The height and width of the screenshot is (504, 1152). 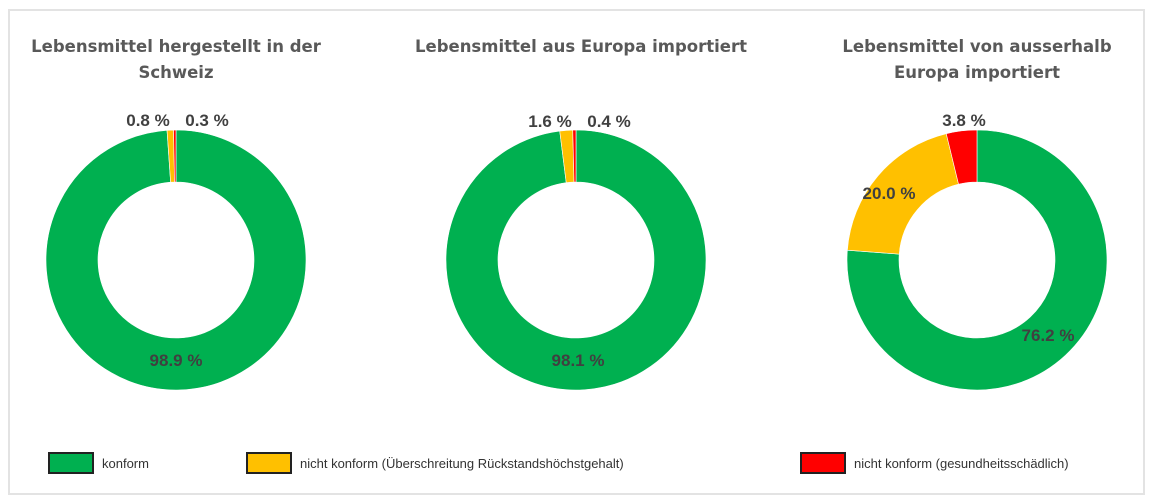 I want to click on legend-label: konform, so click(x=125, y=463).